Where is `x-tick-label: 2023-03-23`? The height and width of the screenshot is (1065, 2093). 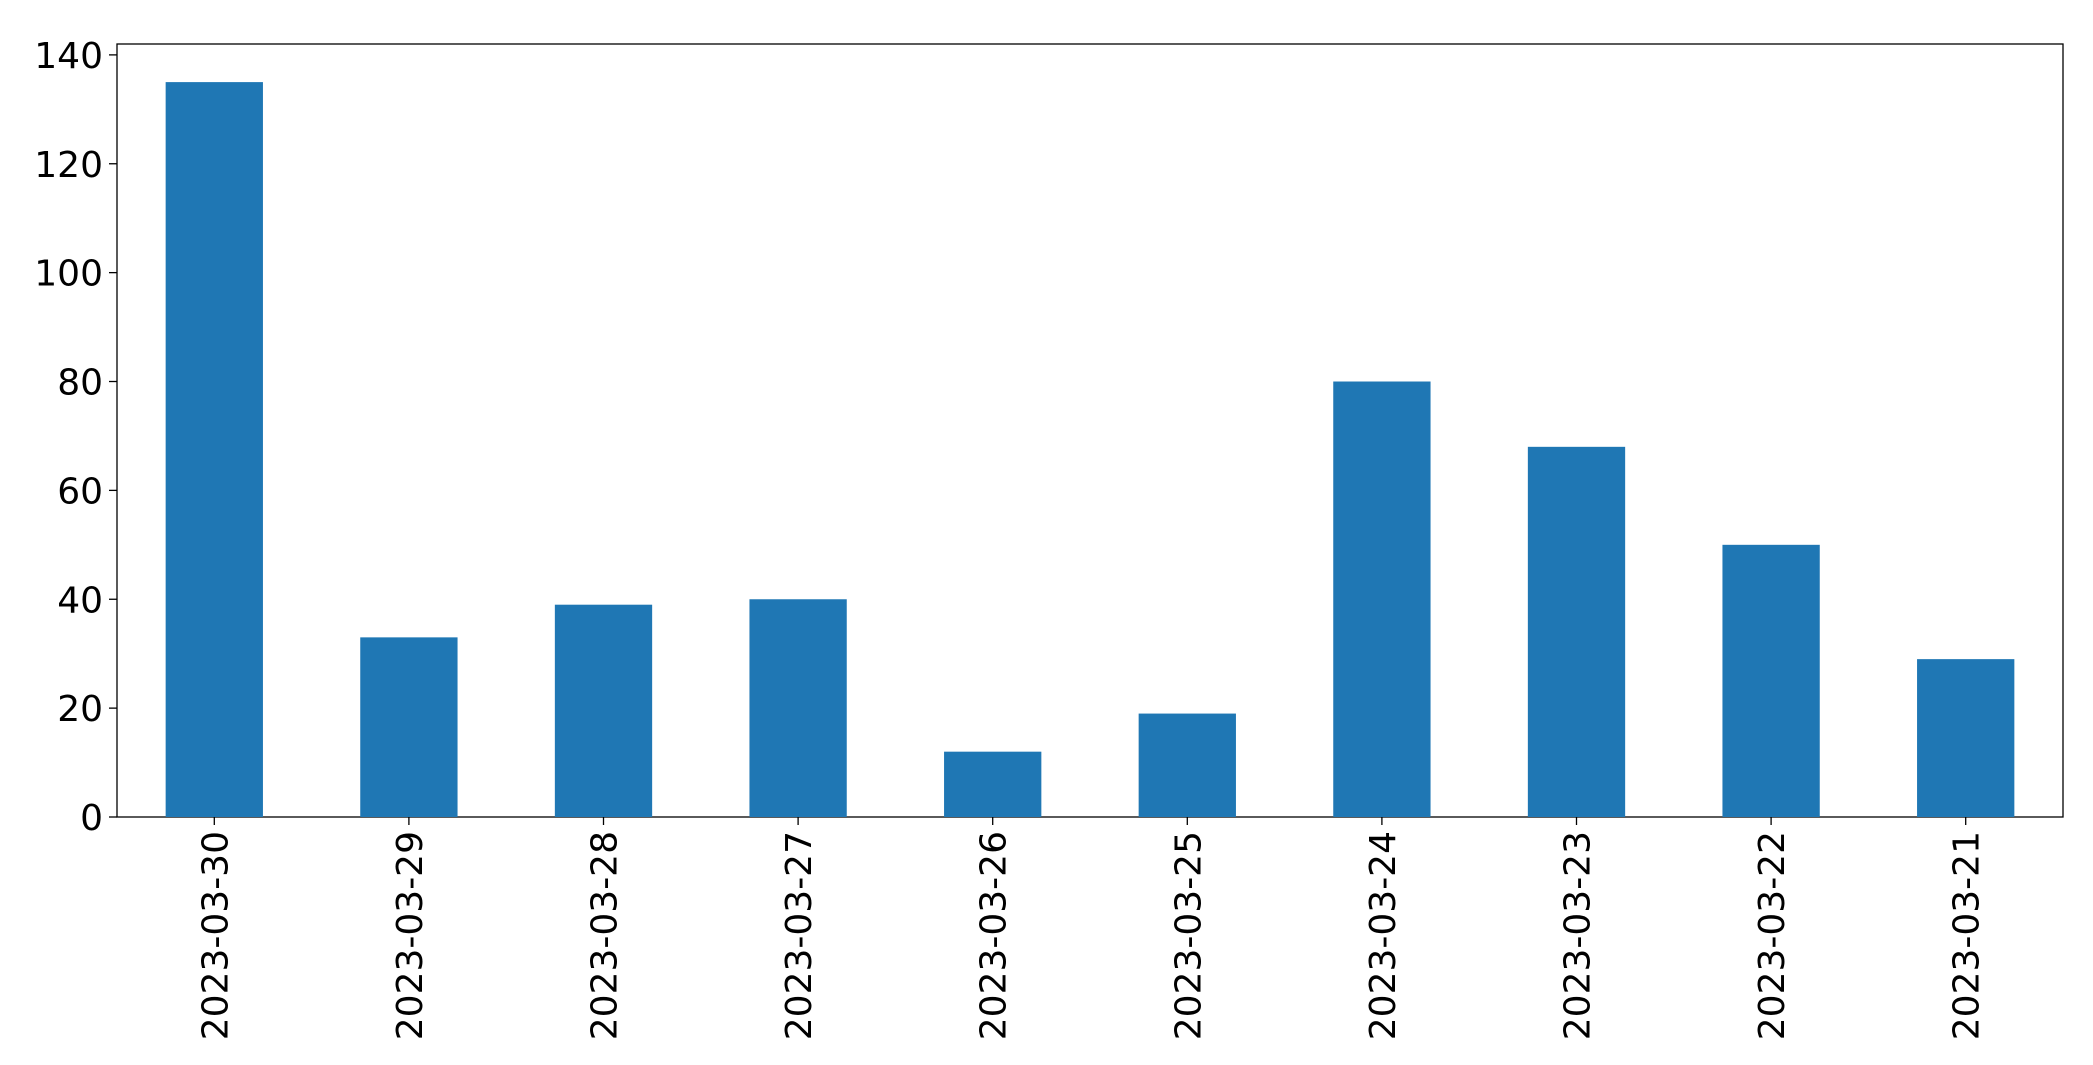 x-tick-label: 2023-03-23 is located at coordinates (1578, 935).